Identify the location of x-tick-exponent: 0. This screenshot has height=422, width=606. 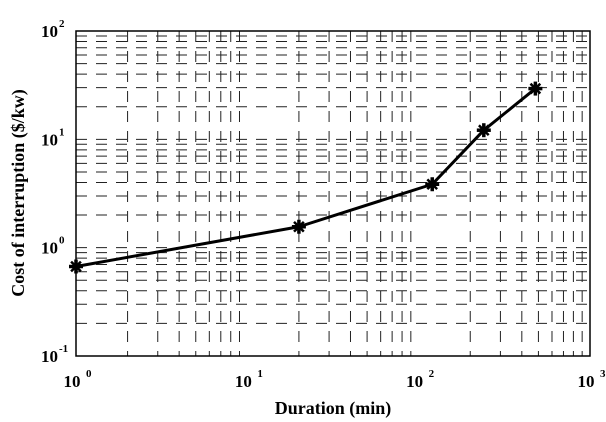
(89, 374).